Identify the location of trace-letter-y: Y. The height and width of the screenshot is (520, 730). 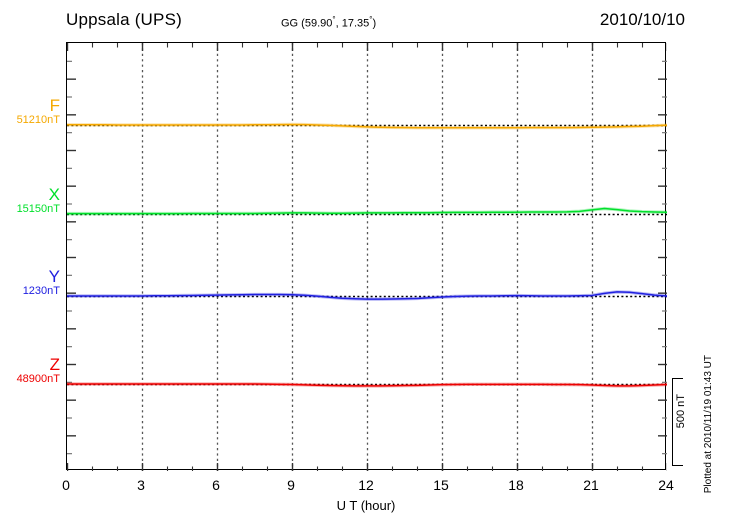
(54, 276).